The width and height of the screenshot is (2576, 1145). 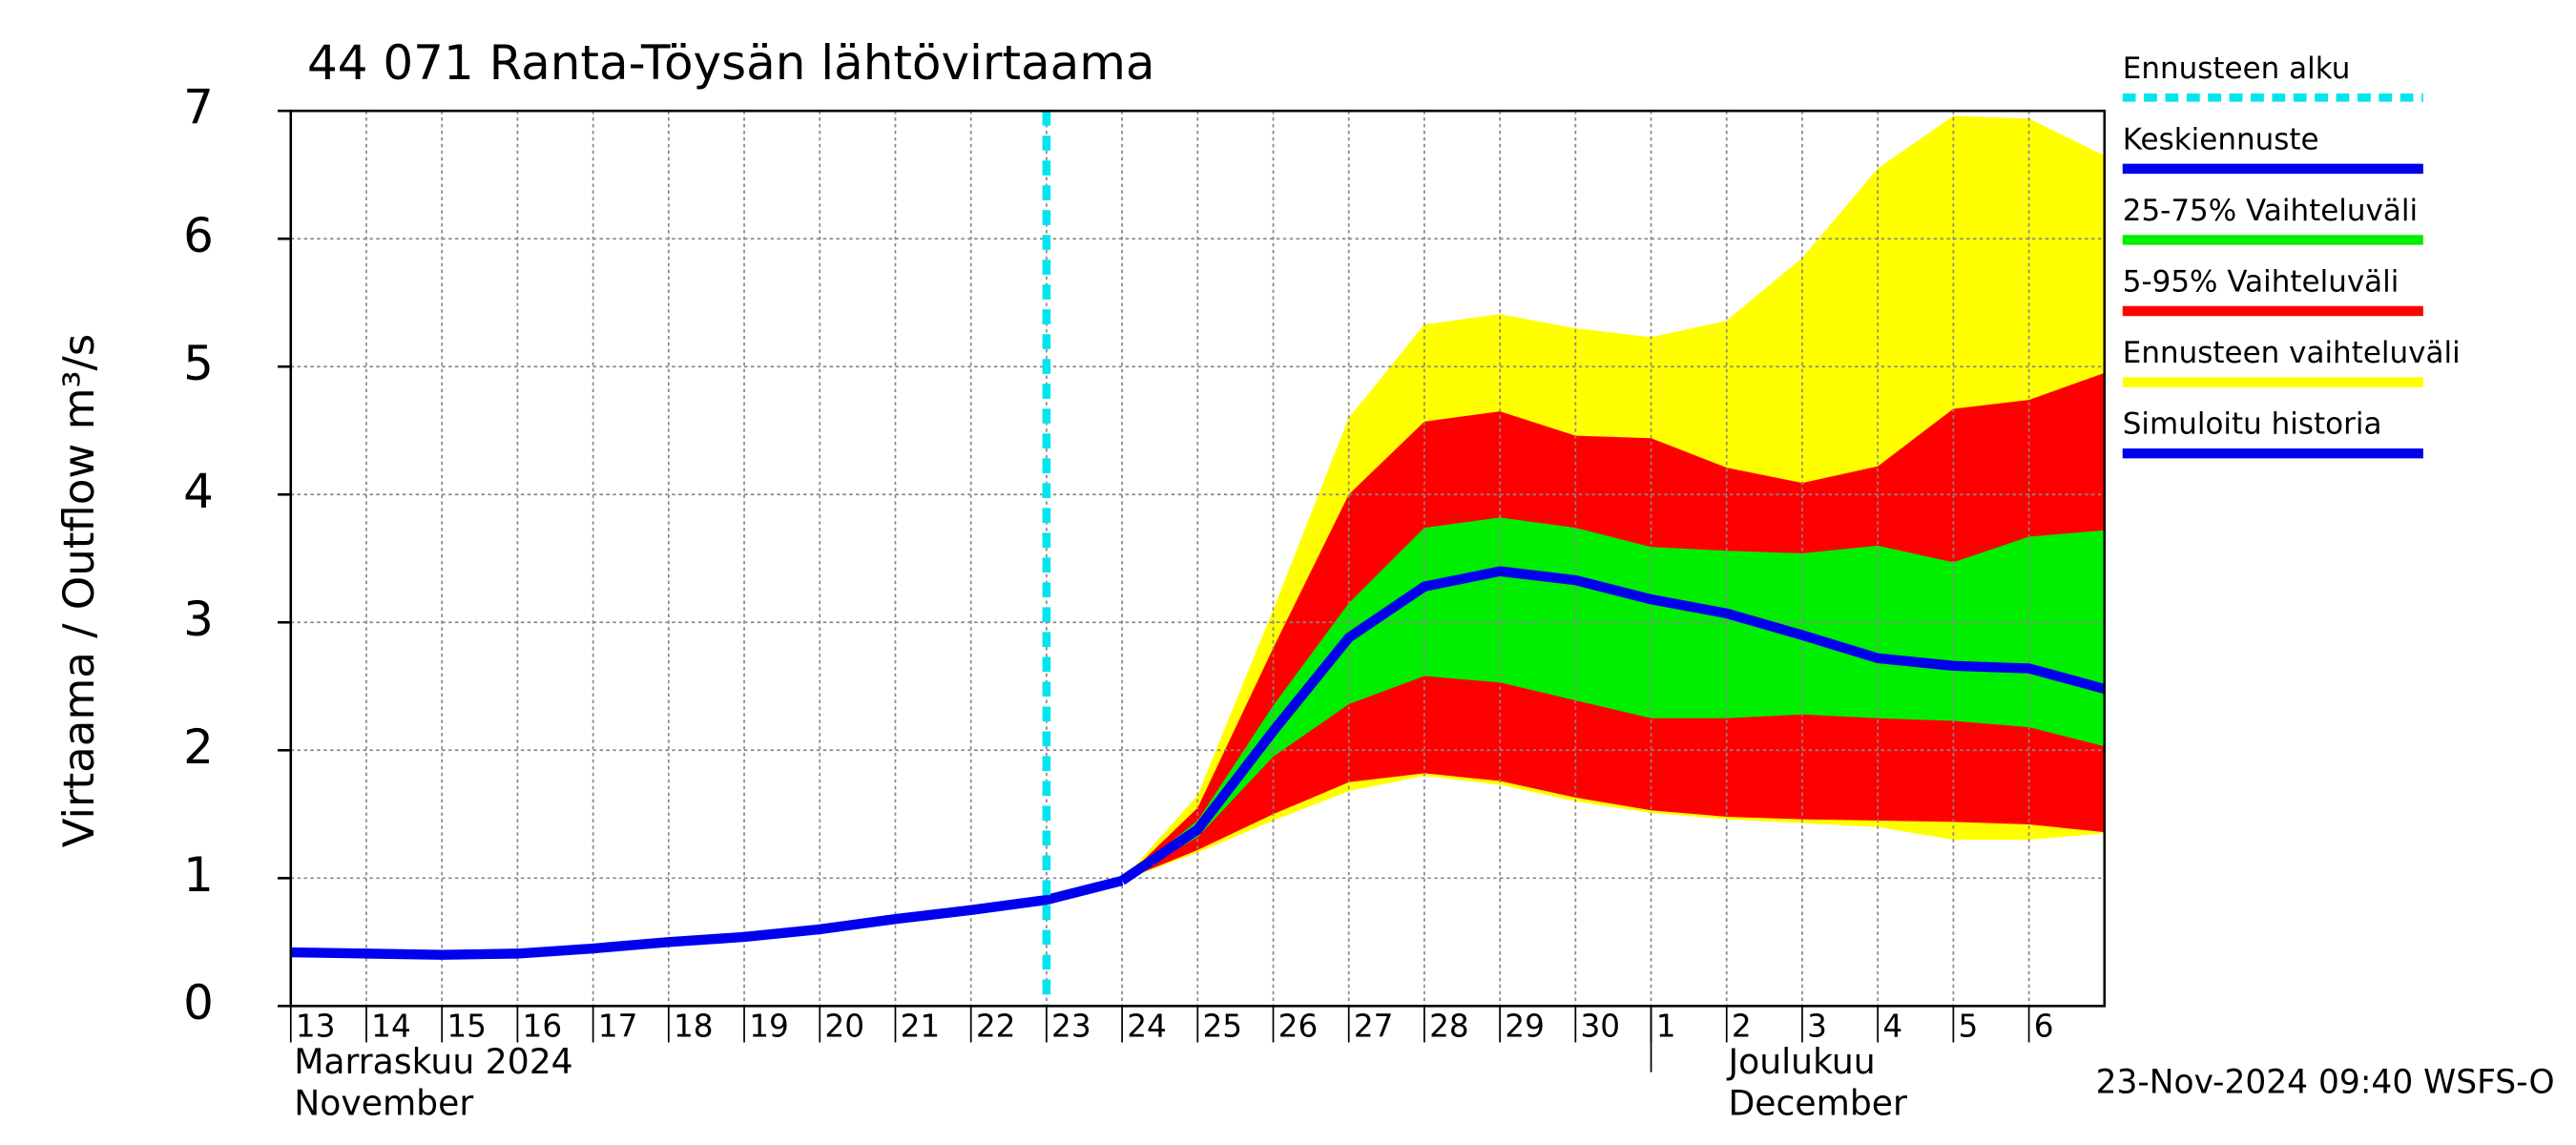 What do you see at coordinates (198, 747) in the screenshot?
I see `y-tick-label: 2` at bounding box center [198, 747].